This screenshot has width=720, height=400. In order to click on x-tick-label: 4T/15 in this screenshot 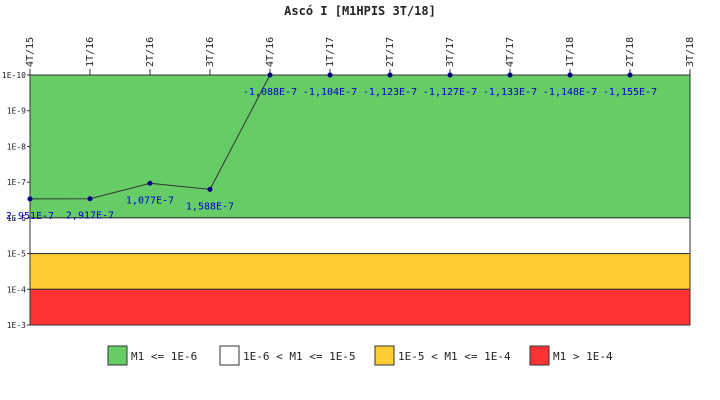, I will do `click(30, 52)`.